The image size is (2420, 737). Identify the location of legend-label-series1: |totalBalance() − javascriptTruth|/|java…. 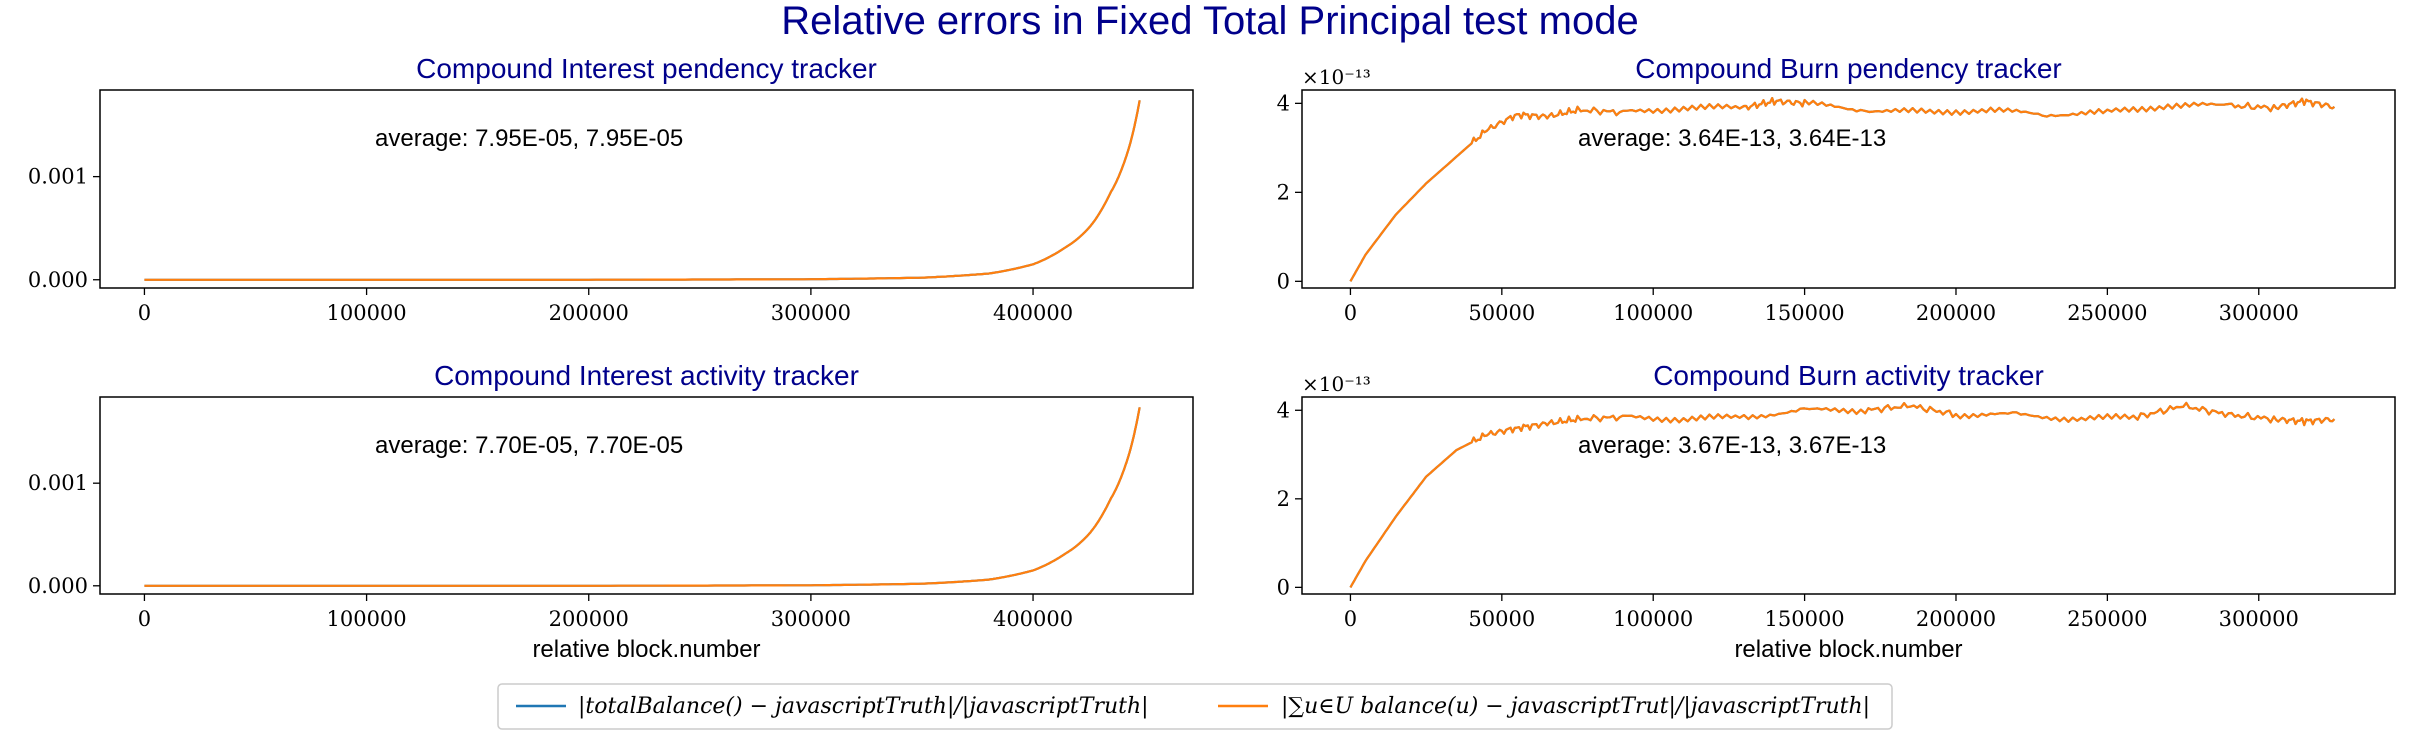
(863, 706).